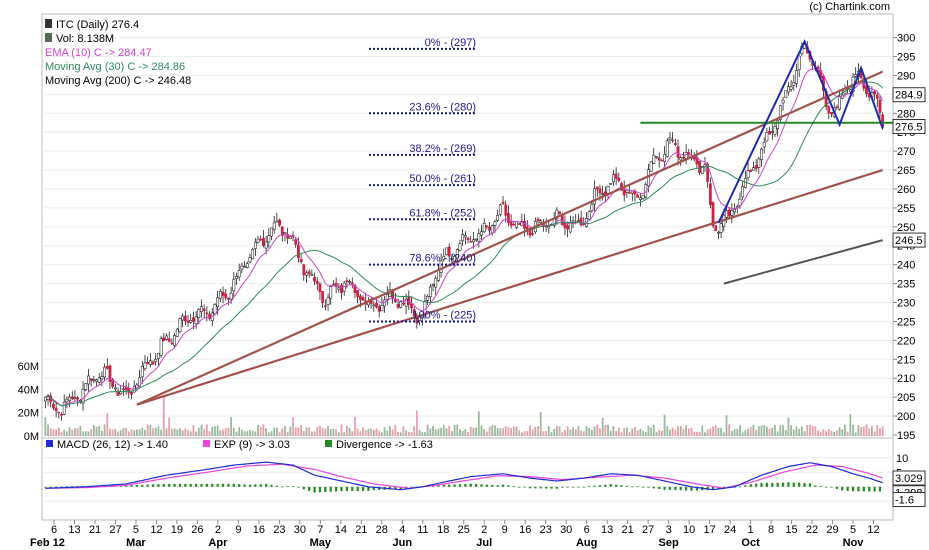 Image resolution: width=929 pixels, height=550 pixels. Describe the element at coordinates (464, 530) in the screenshot. I see `date-tick-label: 25` at that location.